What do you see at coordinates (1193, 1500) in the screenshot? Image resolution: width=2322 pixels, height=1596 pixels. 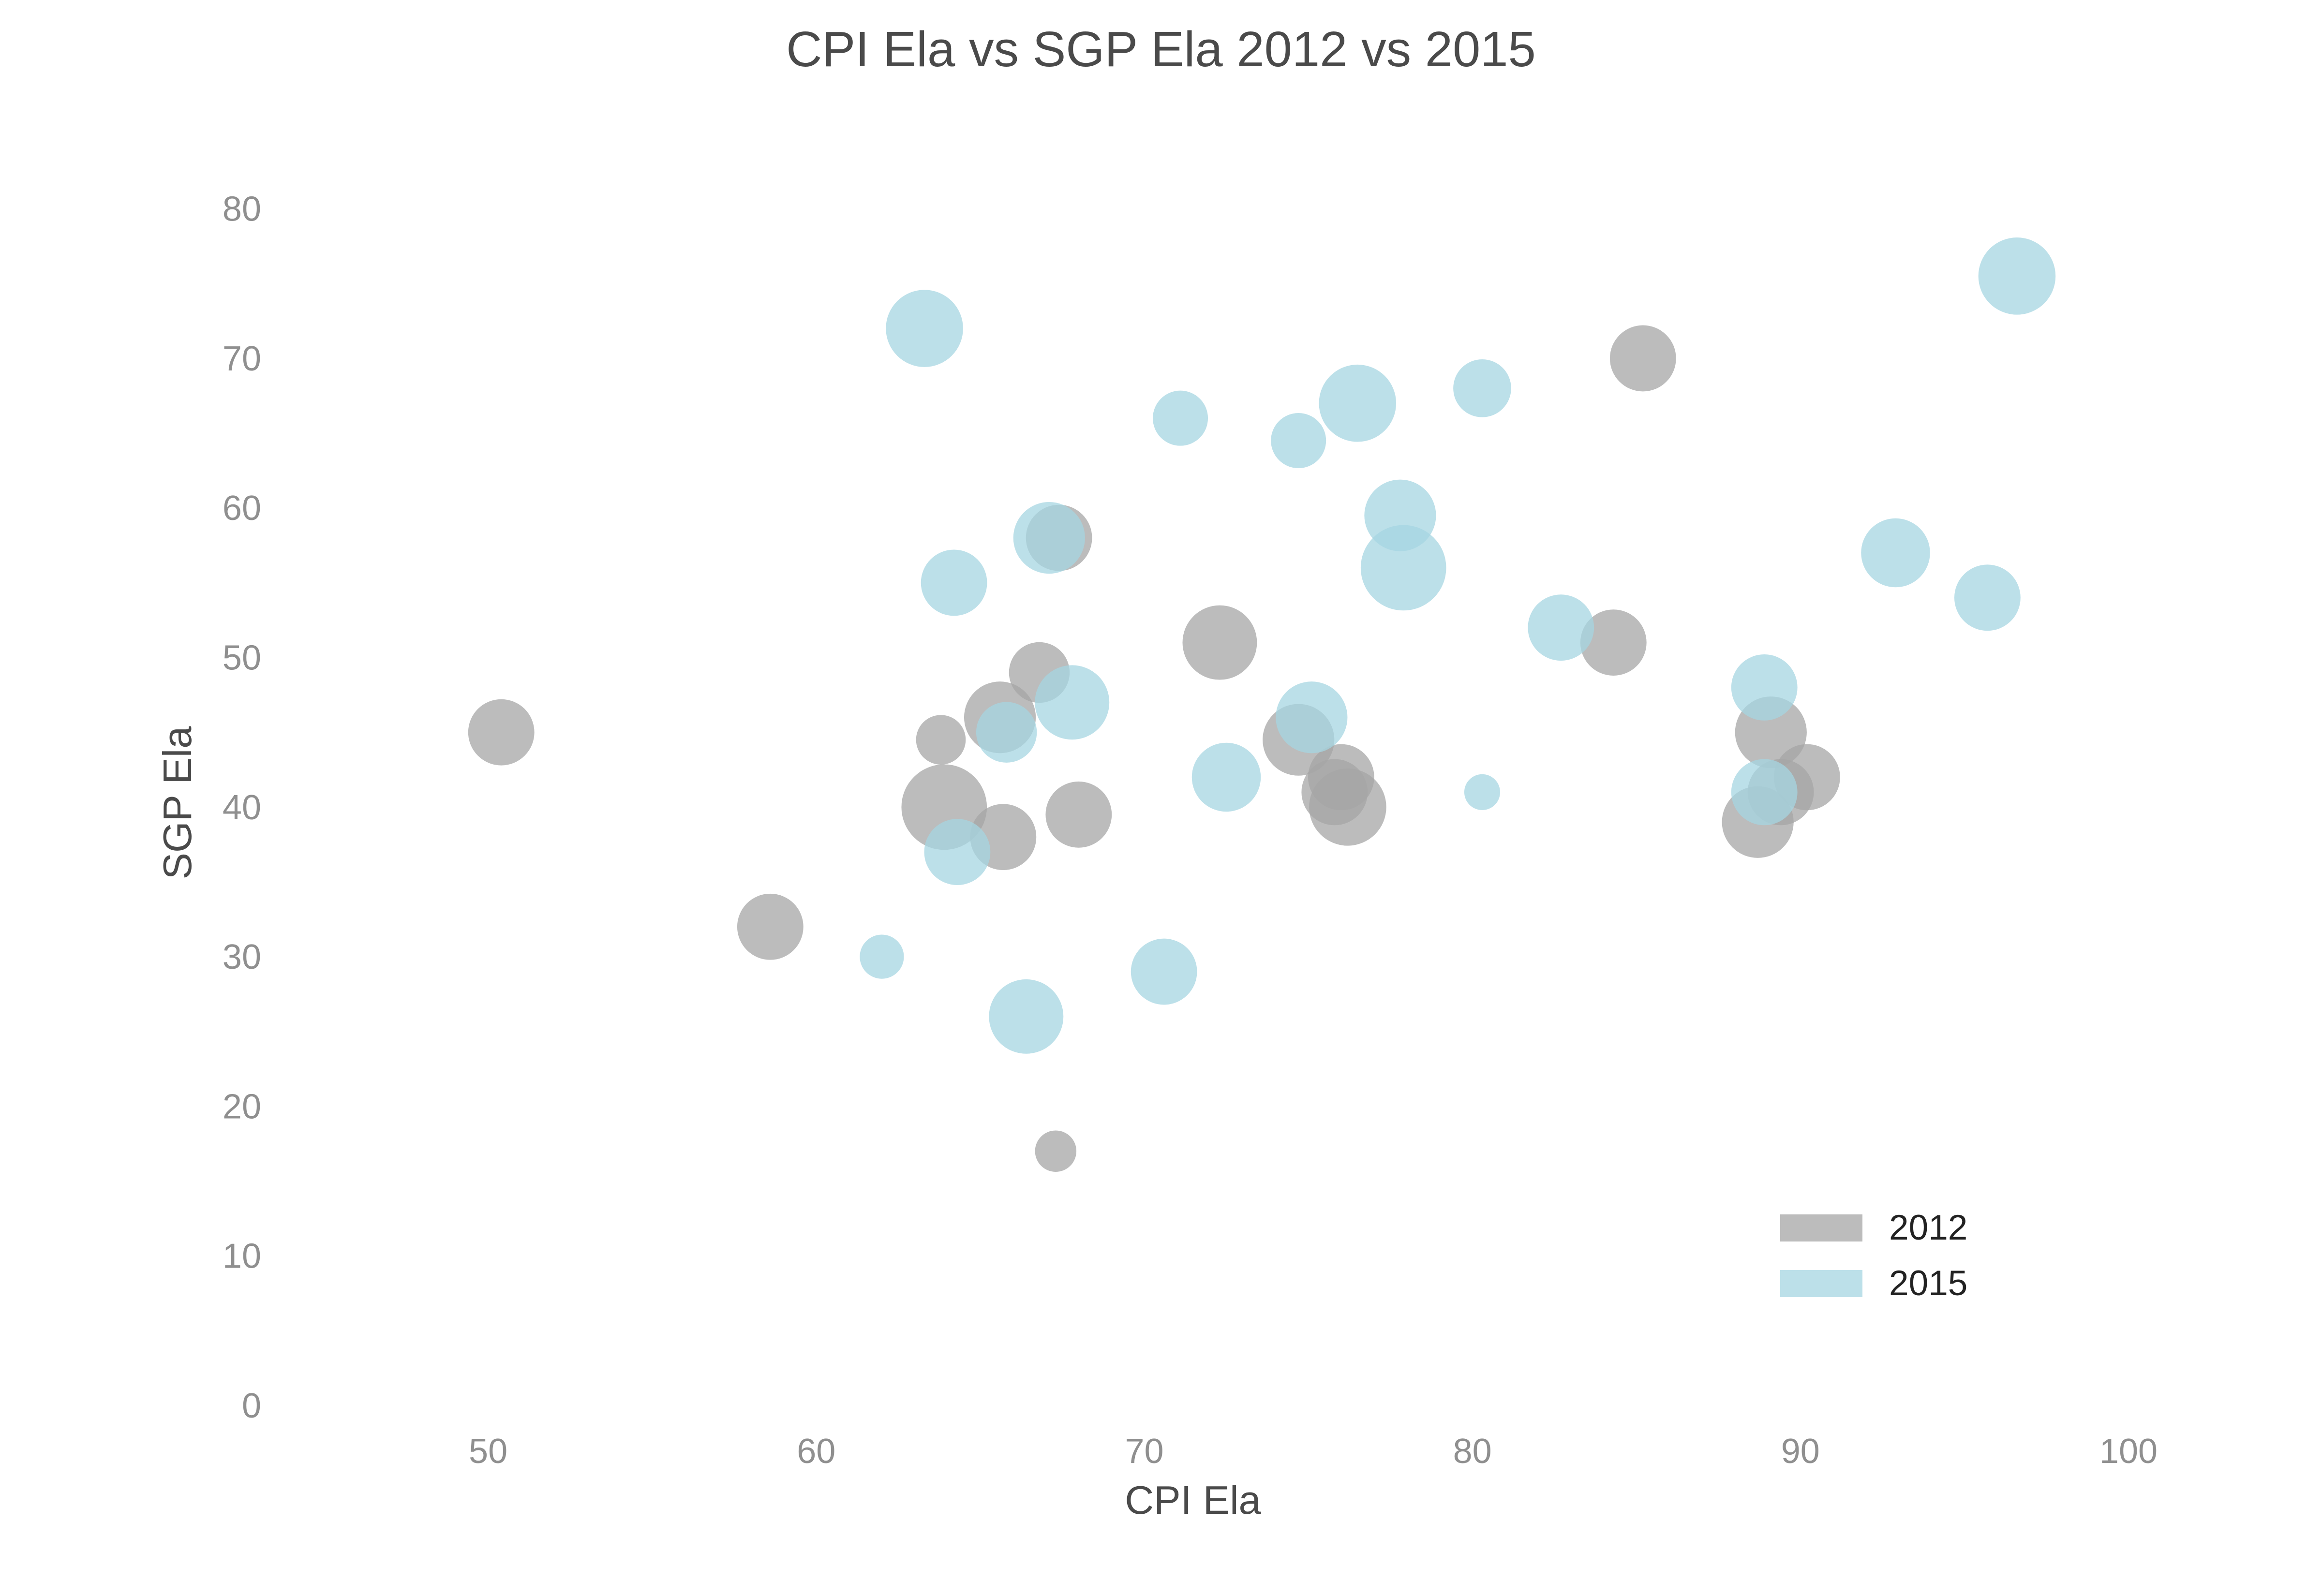 I see `x-axis-label: CPI Ela` at bounding box center [1193, 1500].